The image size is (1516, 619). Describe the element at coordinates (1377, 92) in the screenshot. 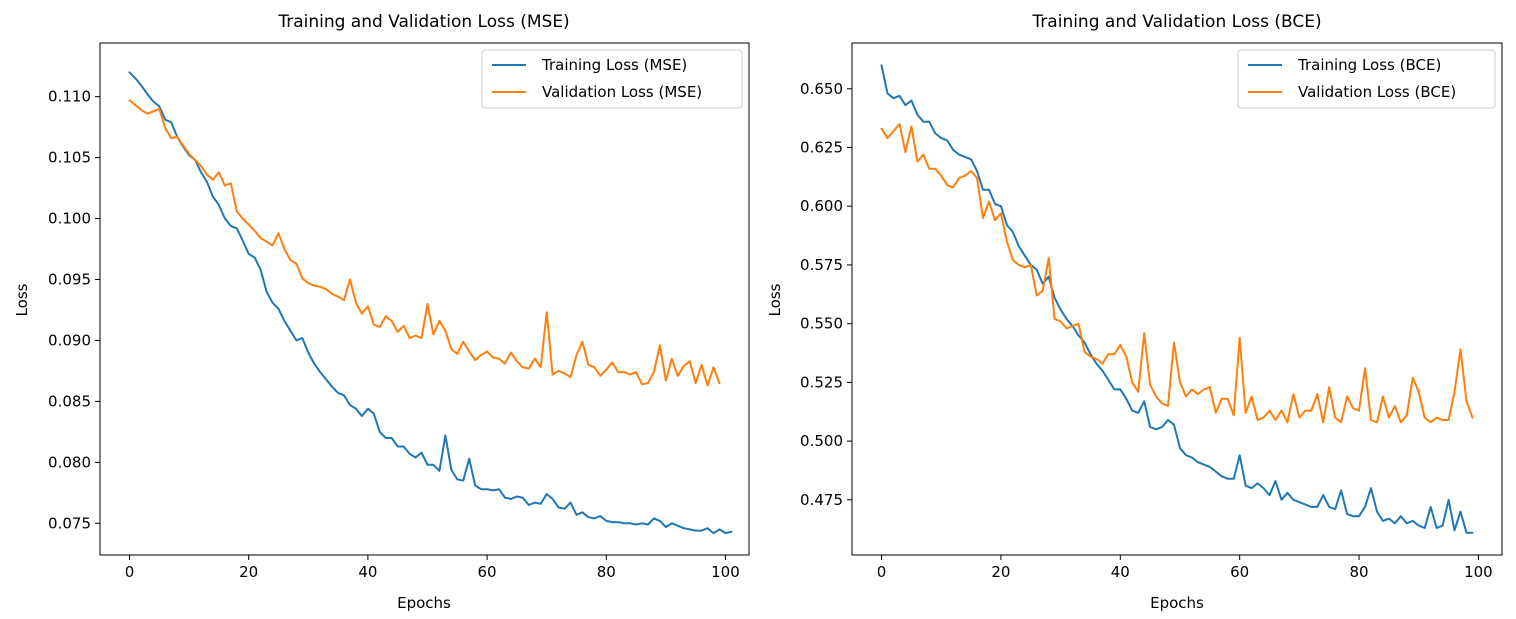

I see `legend-label-validation: Validation Loss (BCE)` at that location.